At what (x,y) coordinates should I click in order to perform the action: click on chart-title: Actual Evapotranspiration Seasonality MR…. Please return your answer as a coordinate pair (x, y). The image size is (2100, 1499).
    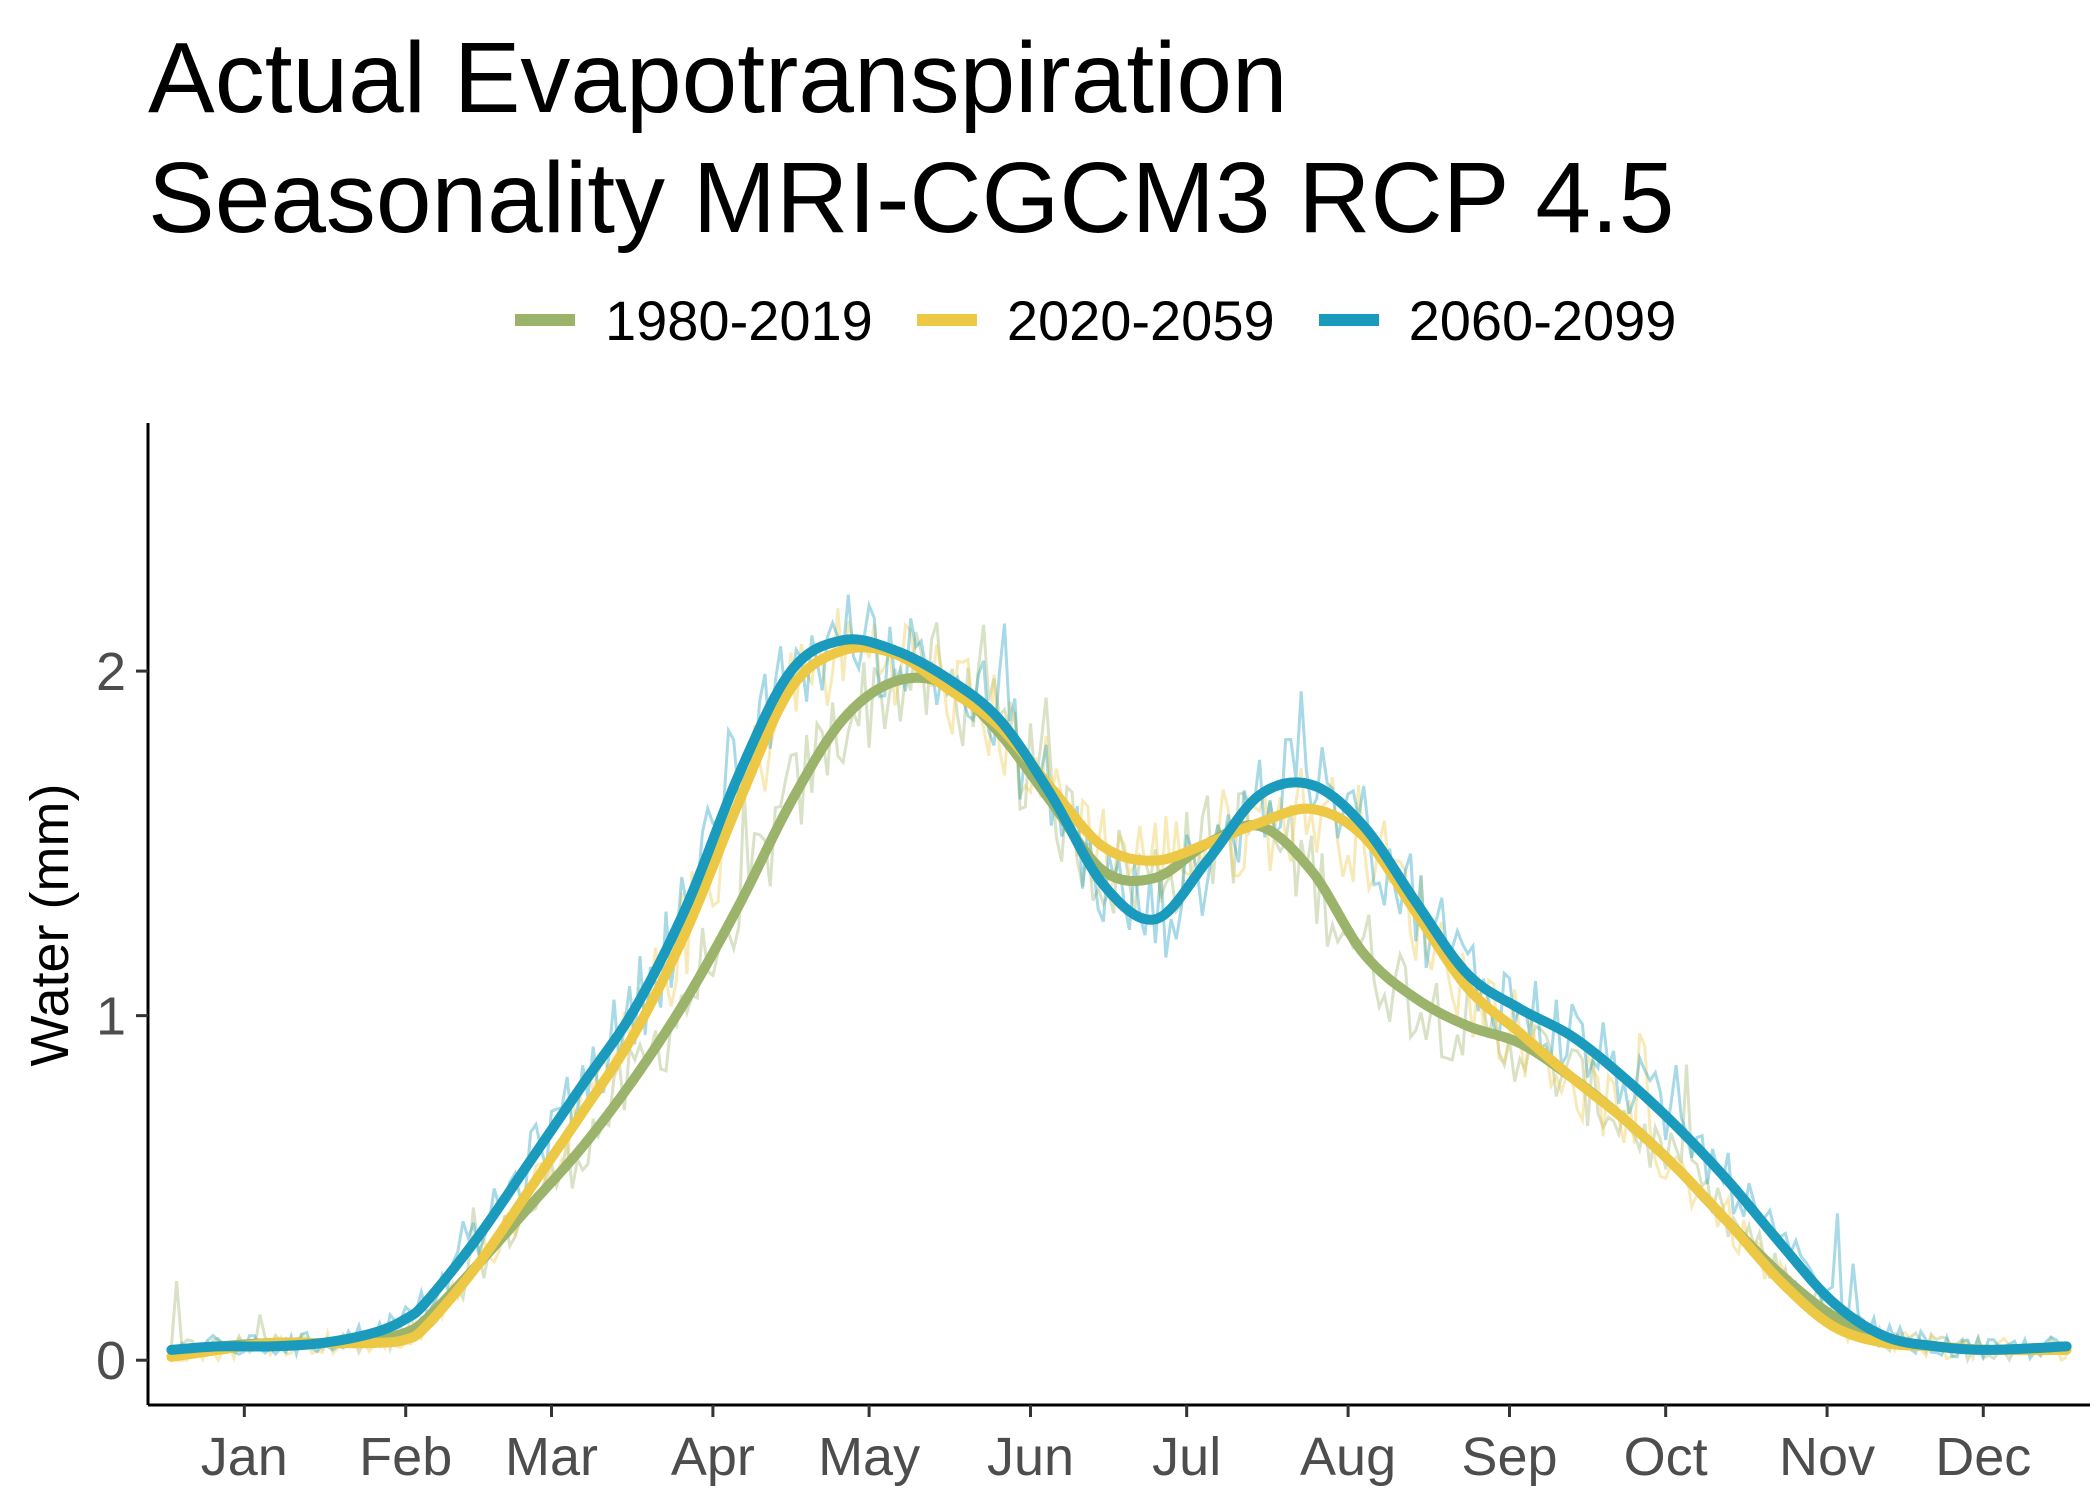
    Looking at the image, I should click on (911, 138).